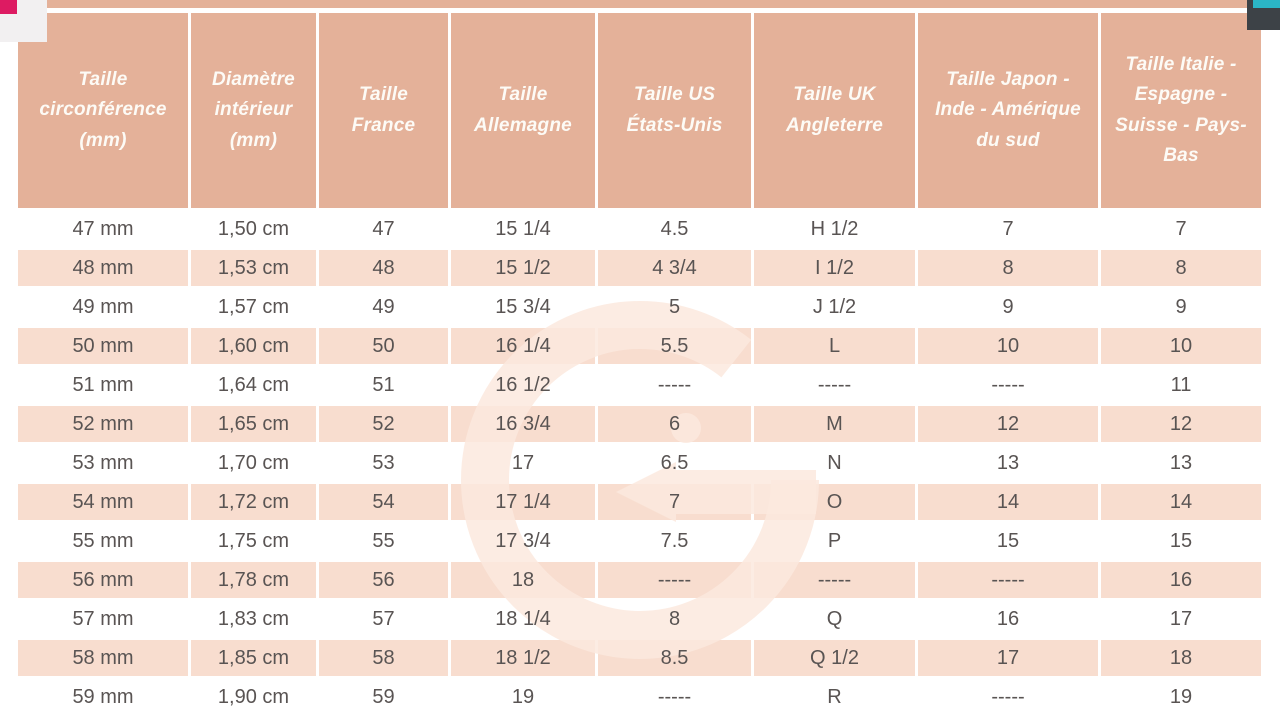 The width and height of the screenshot is (1280, 720). What do you see at coordinates (834, 619) in the screenshot?
I see `table-cell: Q` at bounding box center [834, 619].